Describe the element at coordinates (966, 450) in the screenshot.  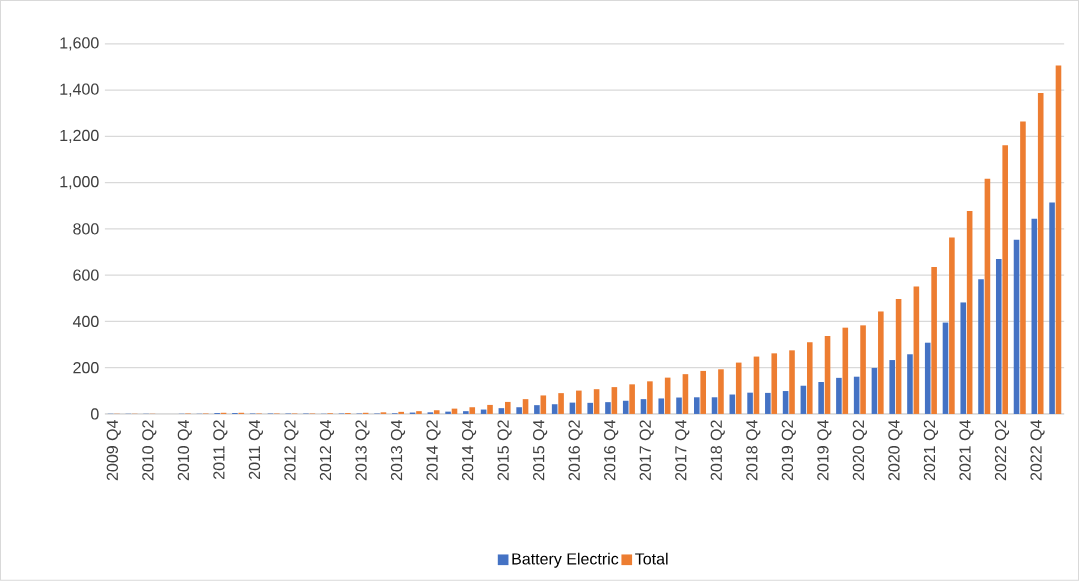
I see `x-tick-label: 2021 Q4` at that location.